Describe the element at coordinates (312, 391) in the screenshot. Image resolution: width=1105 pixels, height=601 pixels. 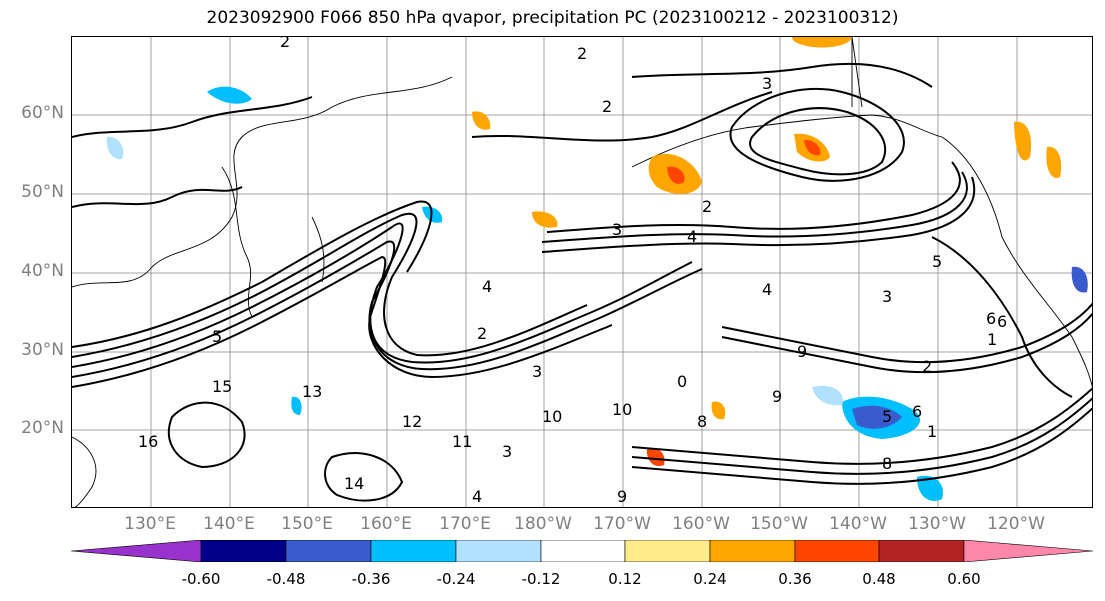
I see `contour-label: 13` at that location.